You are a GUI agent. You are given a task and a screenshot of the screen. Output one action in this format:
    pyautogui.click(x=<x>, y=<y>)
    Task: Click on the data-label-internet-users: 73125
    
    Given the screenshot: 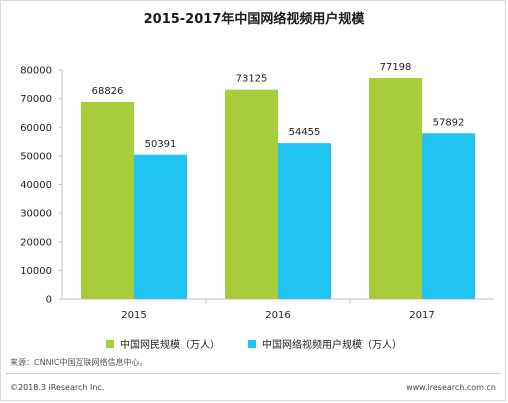 What is the action you would take?
    pyautogui.click(x=252, y=79)
    